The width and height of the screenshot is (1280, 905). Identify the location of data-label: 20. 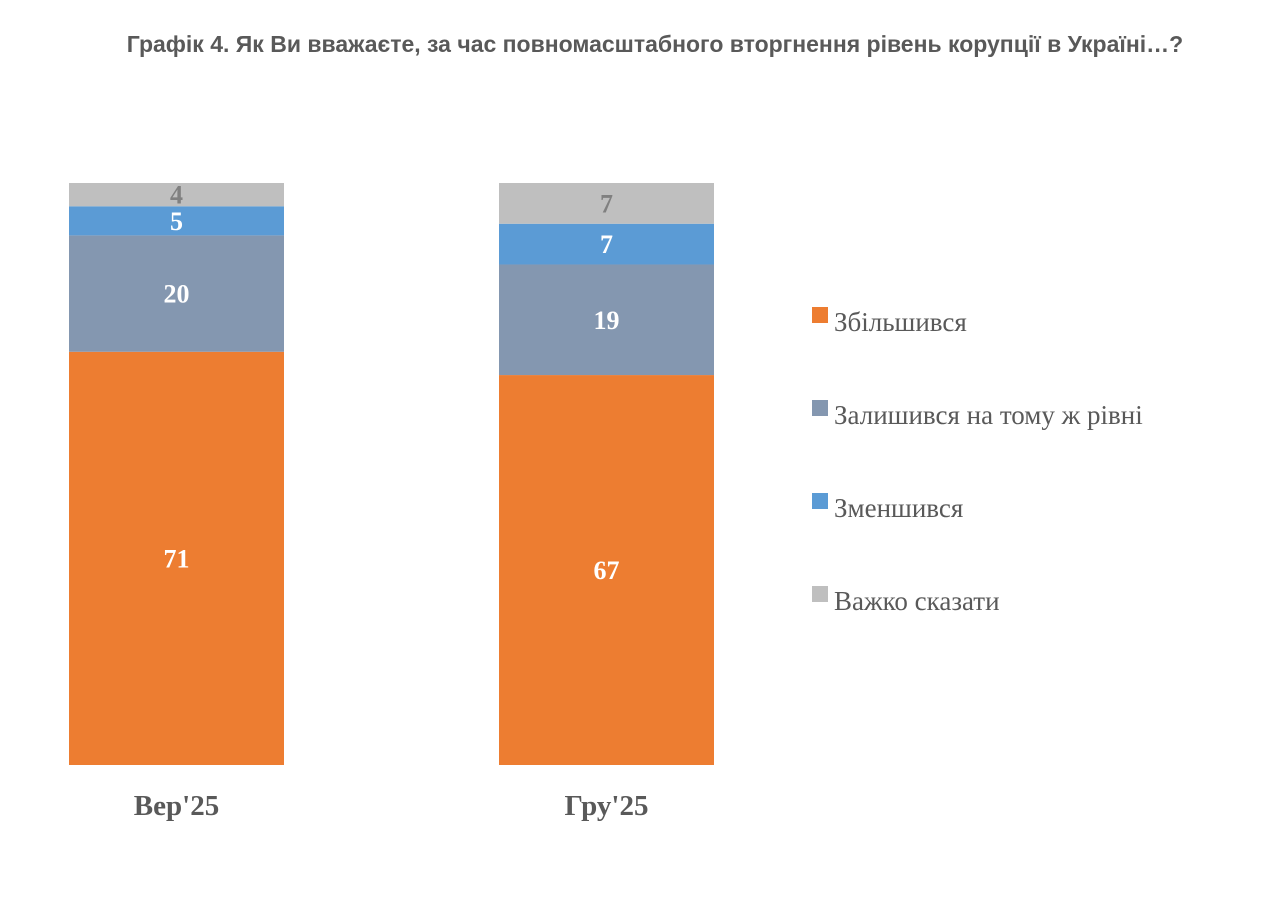
(177, 294).